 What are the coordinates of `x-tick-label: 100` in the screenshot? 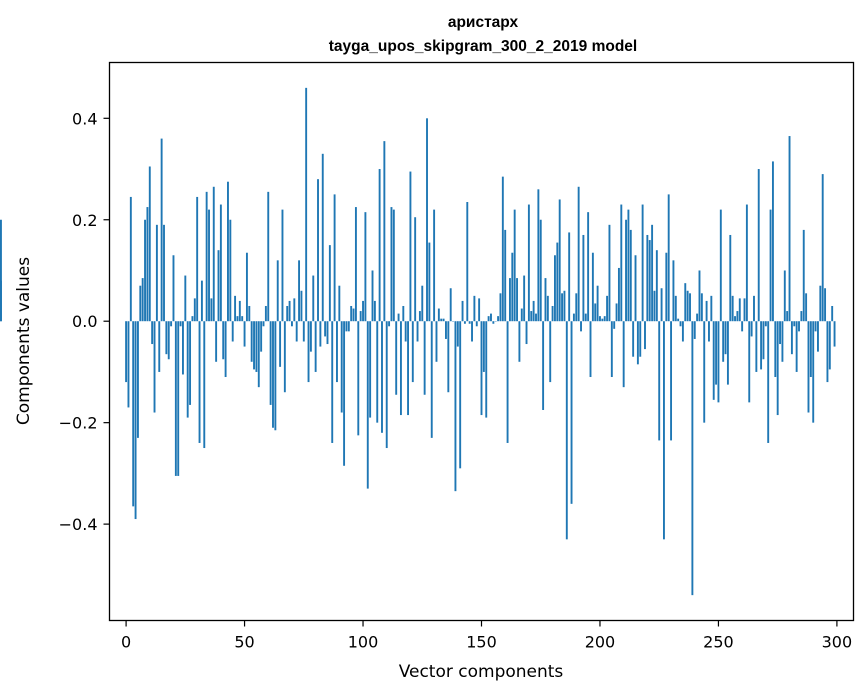 It's located at (363, 642).